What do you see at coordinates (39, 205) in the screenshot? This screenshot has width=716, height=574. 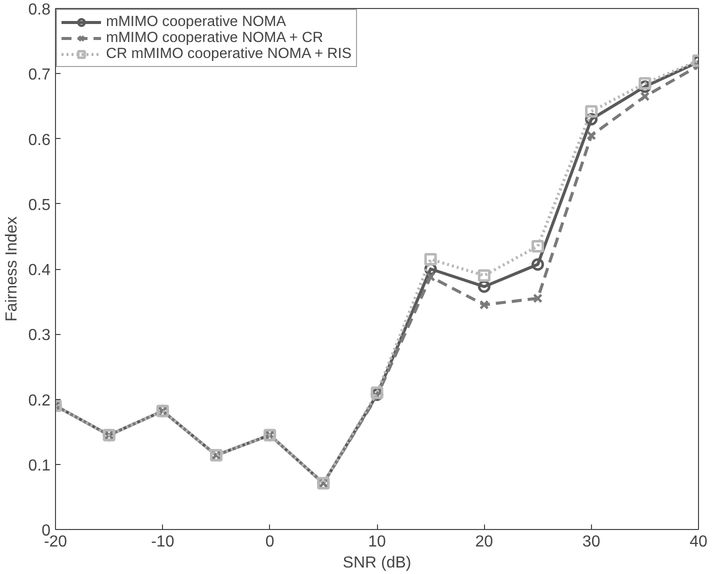 I see `y-tick-label: 0.5` at bounding box center [39, 205].